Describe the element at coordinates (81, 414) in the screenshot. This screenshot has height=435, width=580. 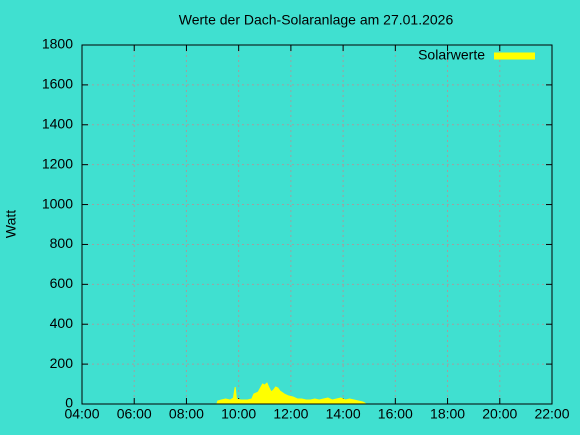
I see `x-tick-label: 04:00` at that location.